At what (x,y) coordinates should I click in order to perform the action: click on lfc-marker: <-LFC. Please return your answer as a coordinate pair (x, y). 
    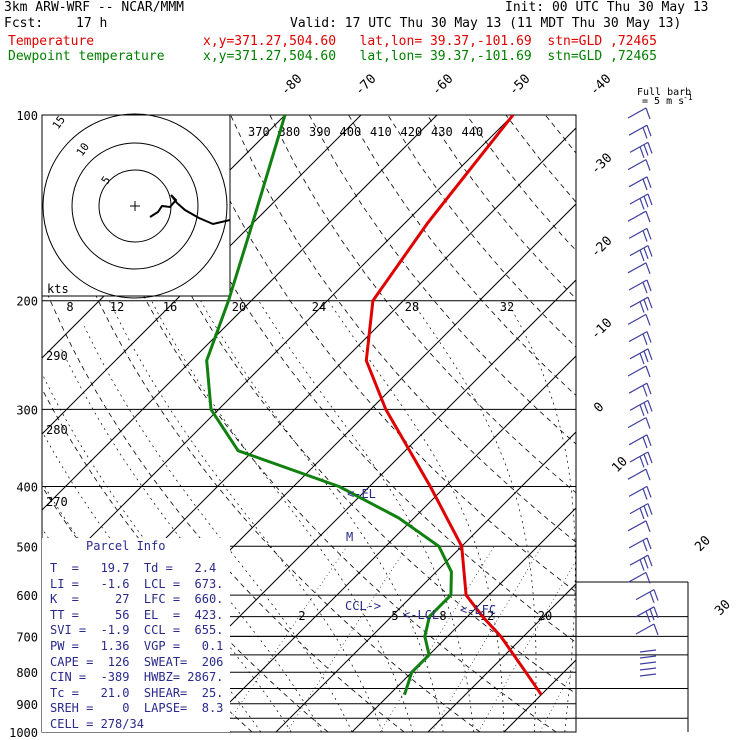
    Looking at the image, I should click on (478, 610).